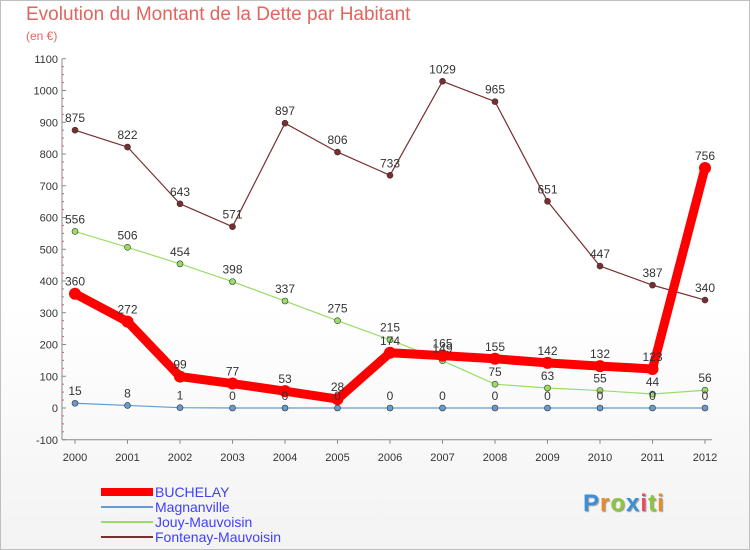 Image resolution: width=750 pixels, height=550 pixels. What do you see at coordinates (232, 458) in the screenshot?
I see `x-tick-label: 2003` at bounding box center [232, 458].